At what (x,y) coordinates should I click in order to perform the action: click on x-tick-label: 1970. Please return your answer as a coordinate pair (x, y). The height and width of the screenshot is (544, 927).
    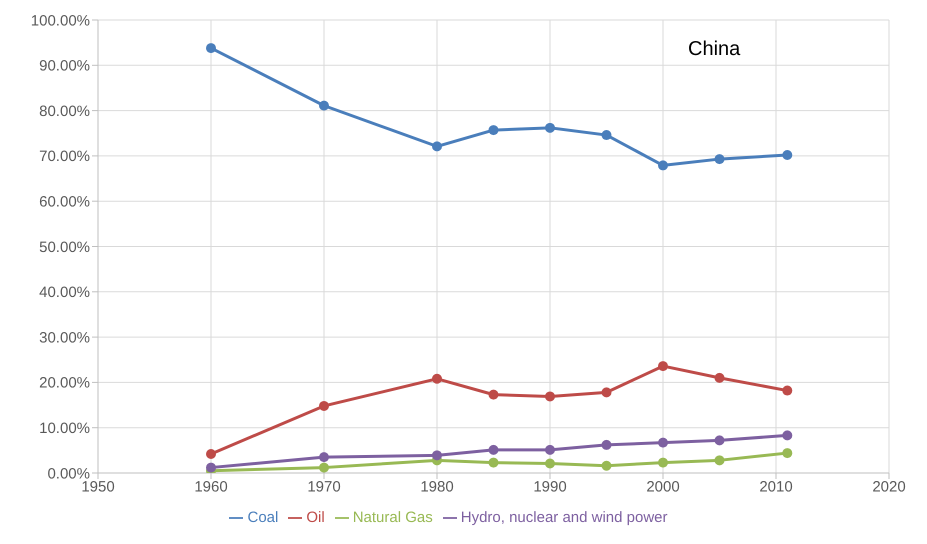
    Looking at the image, I should click on (324, 487).